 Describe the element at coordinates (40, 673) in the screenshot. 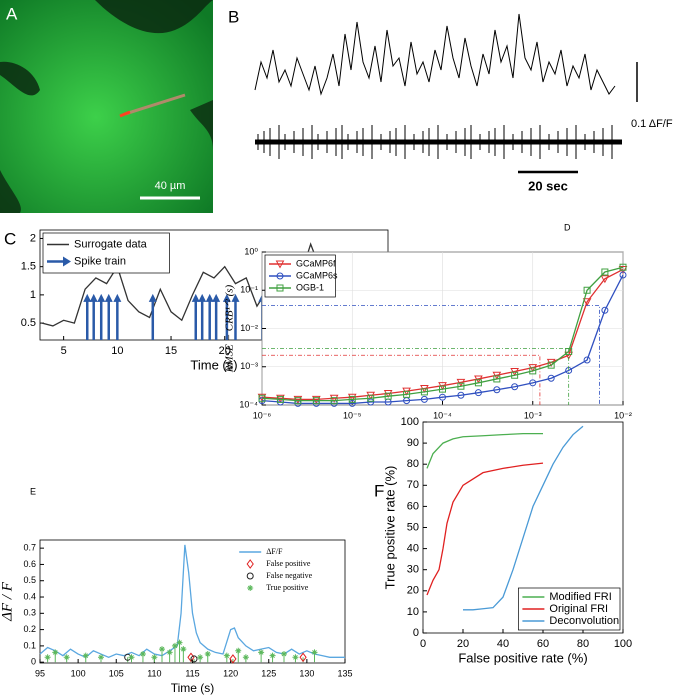

I see `x-tick-label: 95` at that location.